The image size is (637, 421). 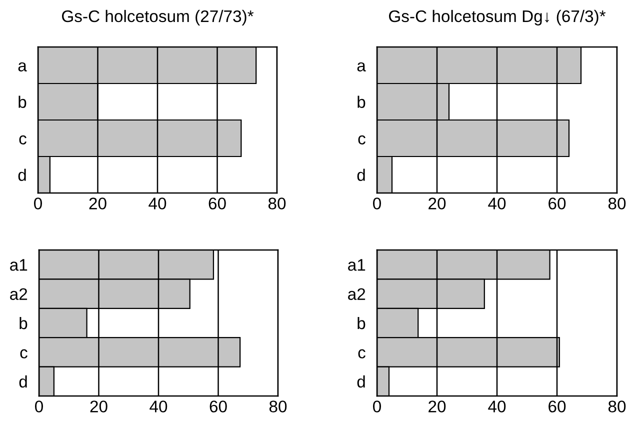 What do you see at coordinates (497, 18) in the screenshot?
I see `chart-title: Gs-C holcetosum Dg↓ (67/3)*` at bounding box center [497, 18].